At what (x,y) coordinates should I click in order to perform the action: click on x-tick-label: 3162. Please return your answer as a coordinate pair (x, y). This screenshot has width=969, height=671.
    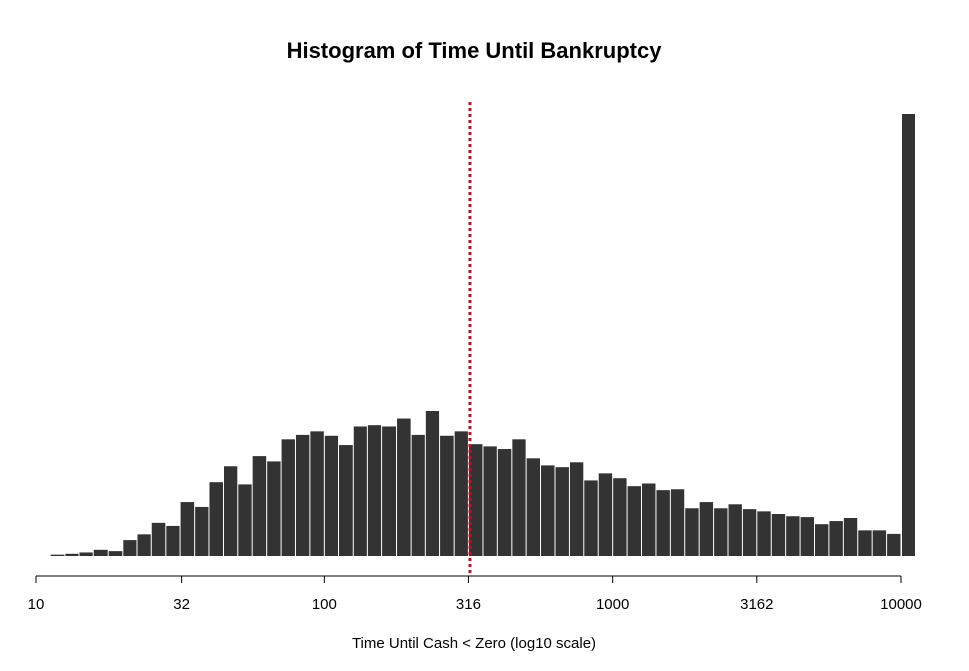
    Looking at the image, I should click on (756, 604).